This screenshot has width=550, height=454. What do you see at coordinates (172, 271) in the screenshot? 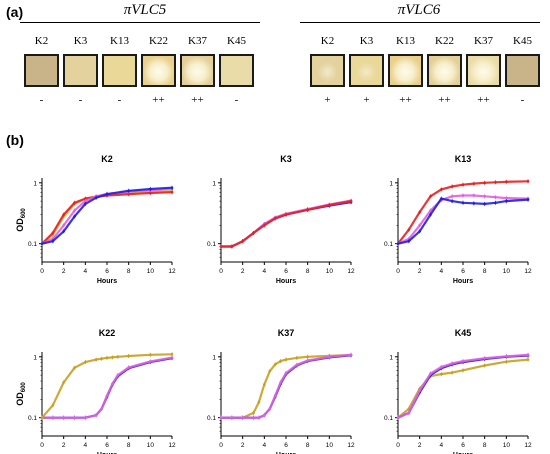
I see `x-tick-label-k2: 12` at bounding box center [172, 271].